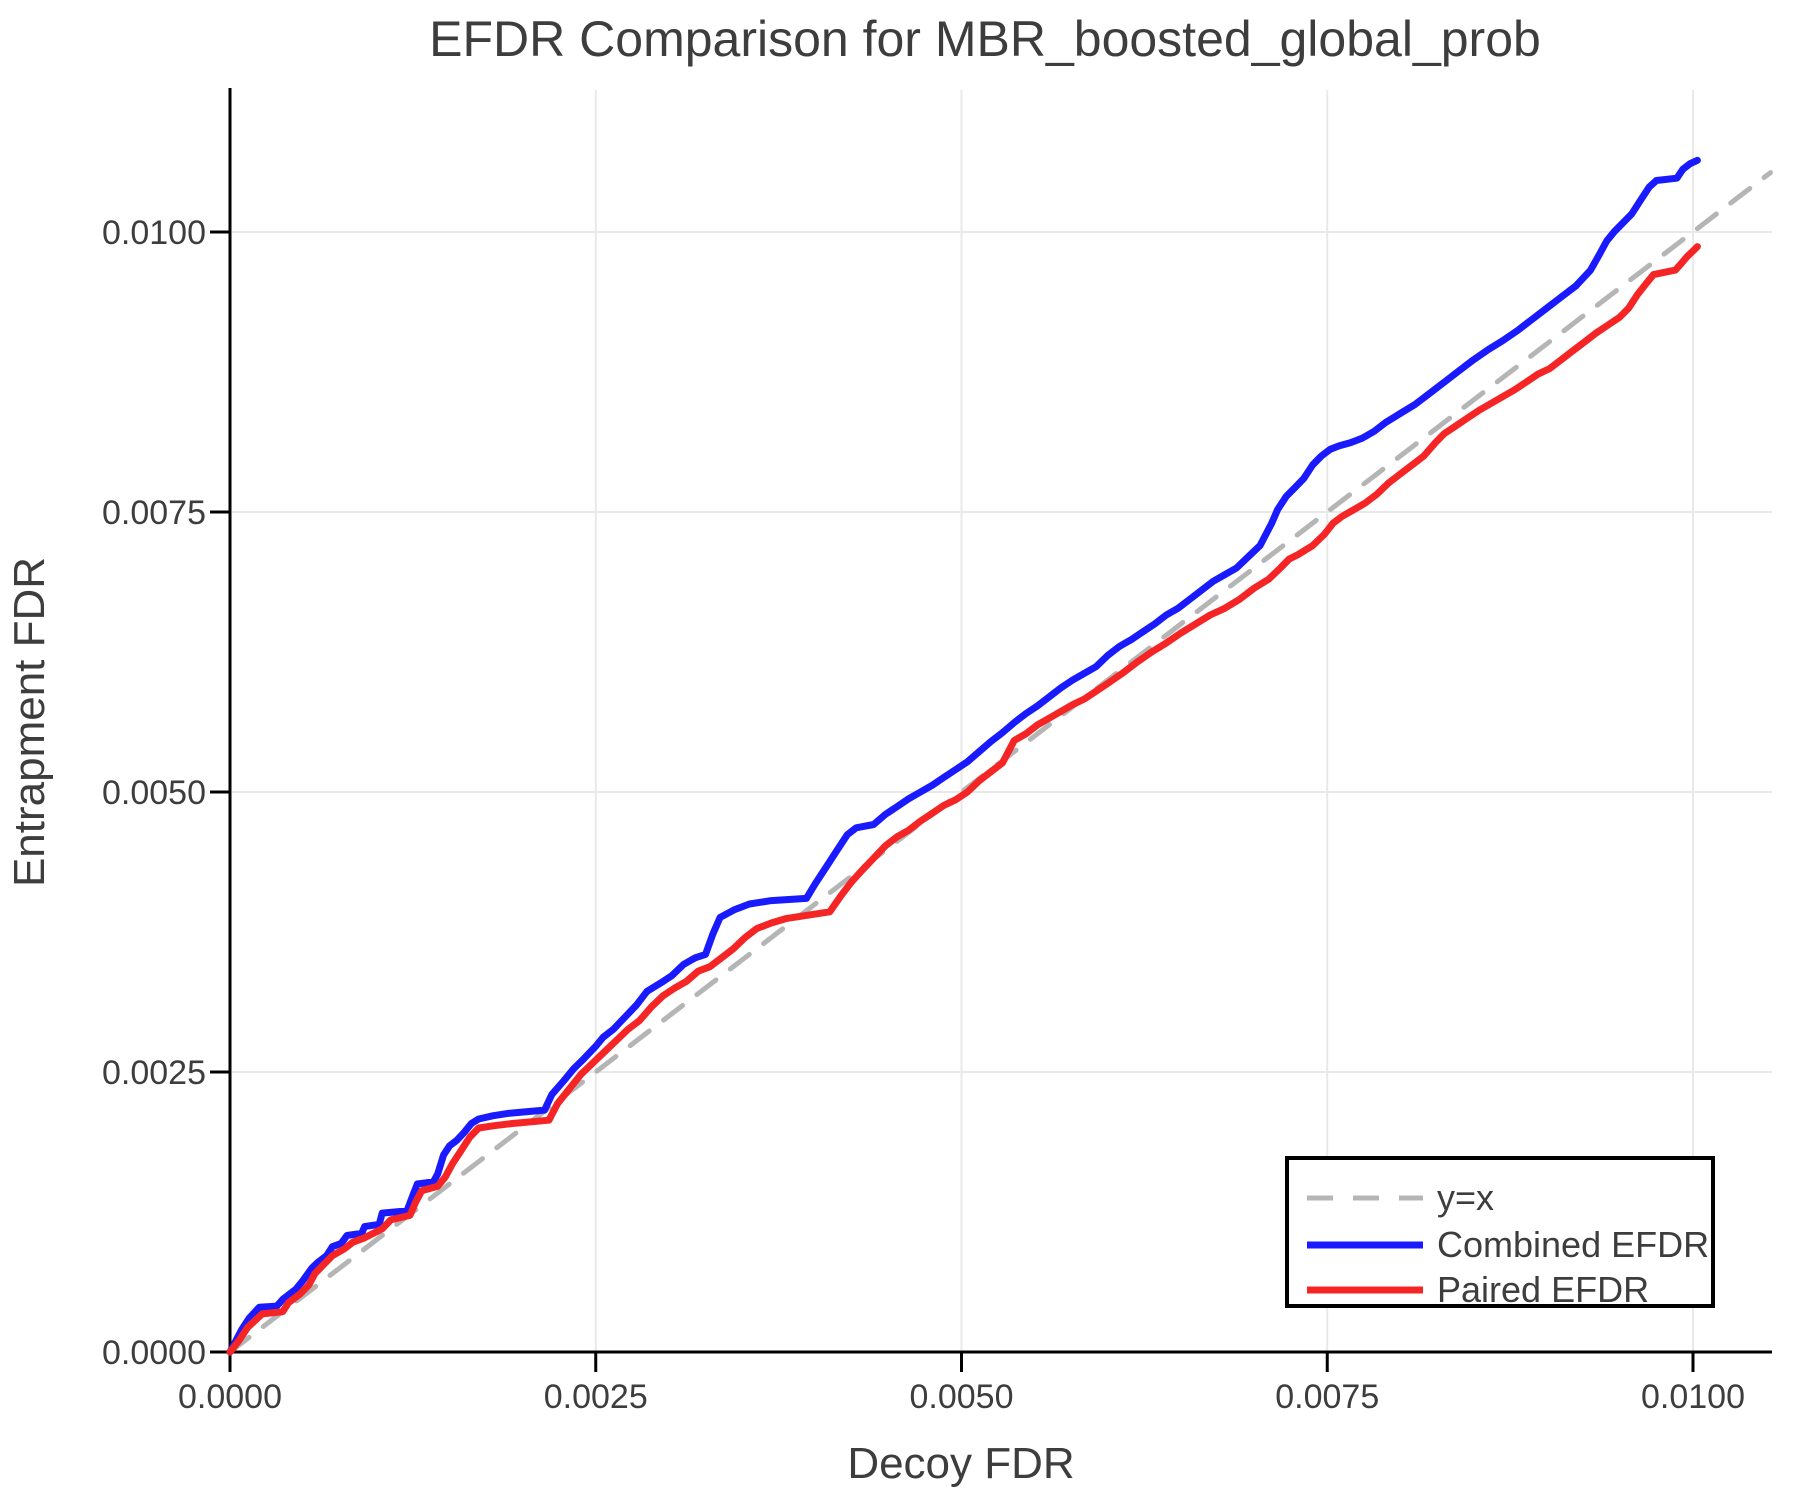  What do you see at coordinates (1327, 1397) in the screenshot?
I see `x-tick-label: 0.0075` at bounding box center [1327, 1397].